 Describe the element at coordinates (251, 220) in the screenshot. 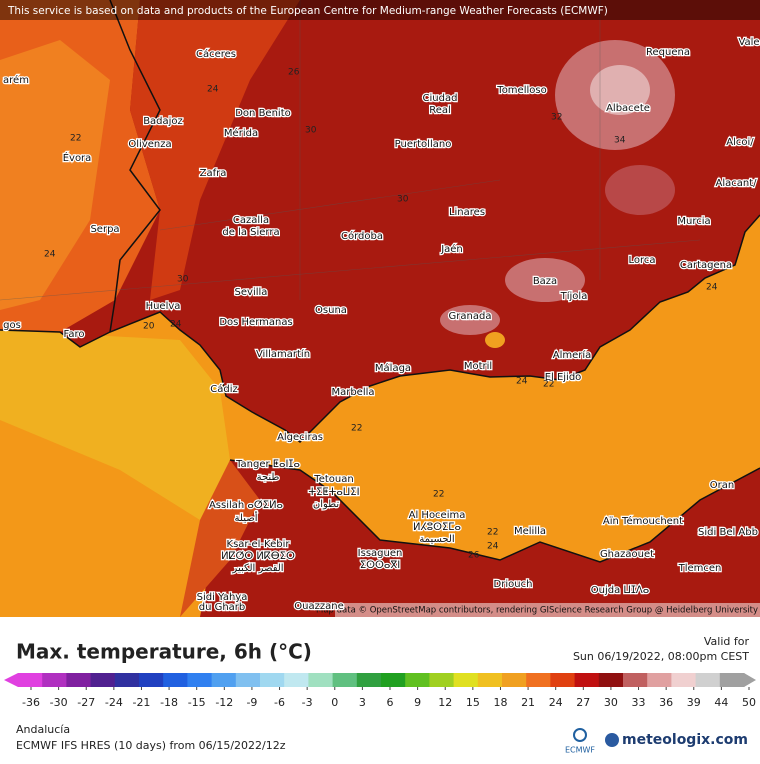

I see `city-label: Cazalla` at that location.